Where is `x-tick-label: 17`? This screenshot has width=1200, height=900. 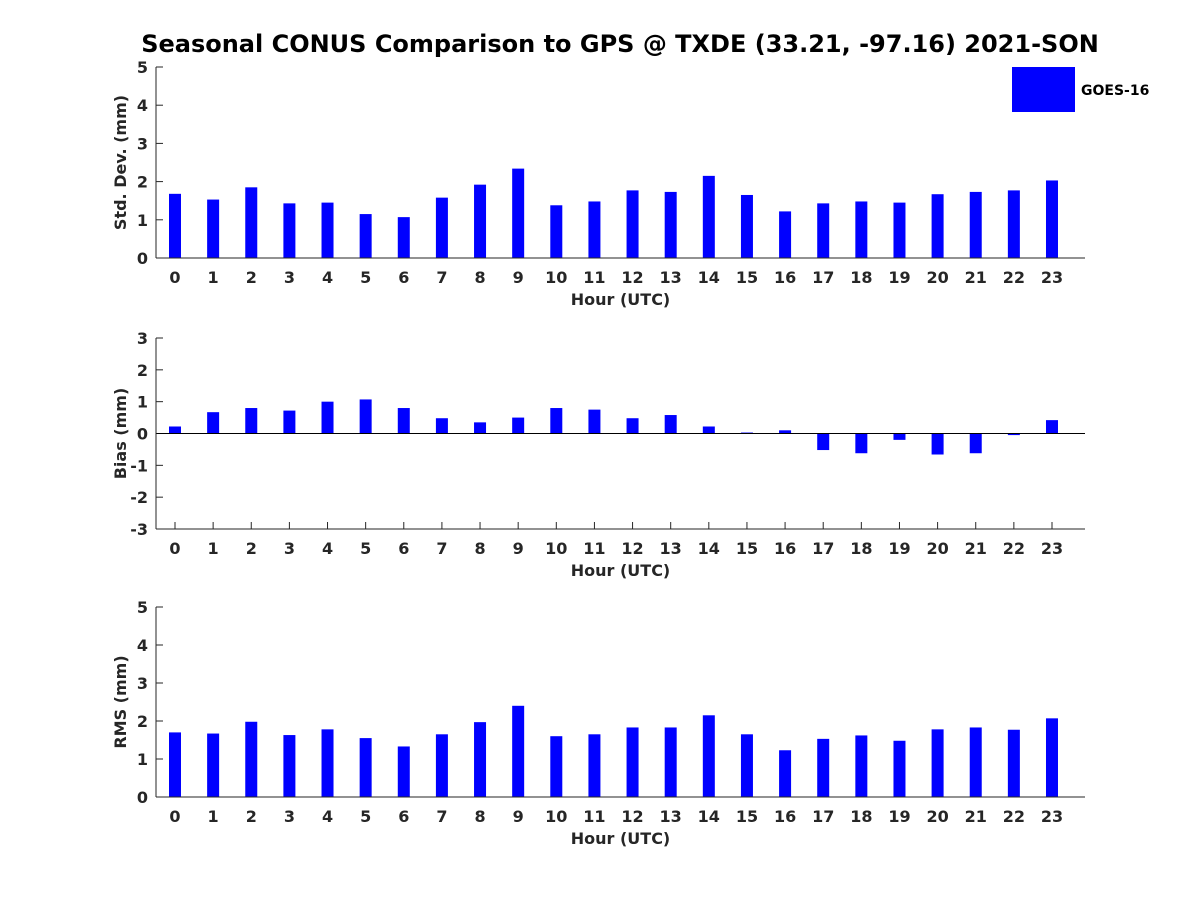
x-tick-label: 17 is located at coordinates (823, 277).